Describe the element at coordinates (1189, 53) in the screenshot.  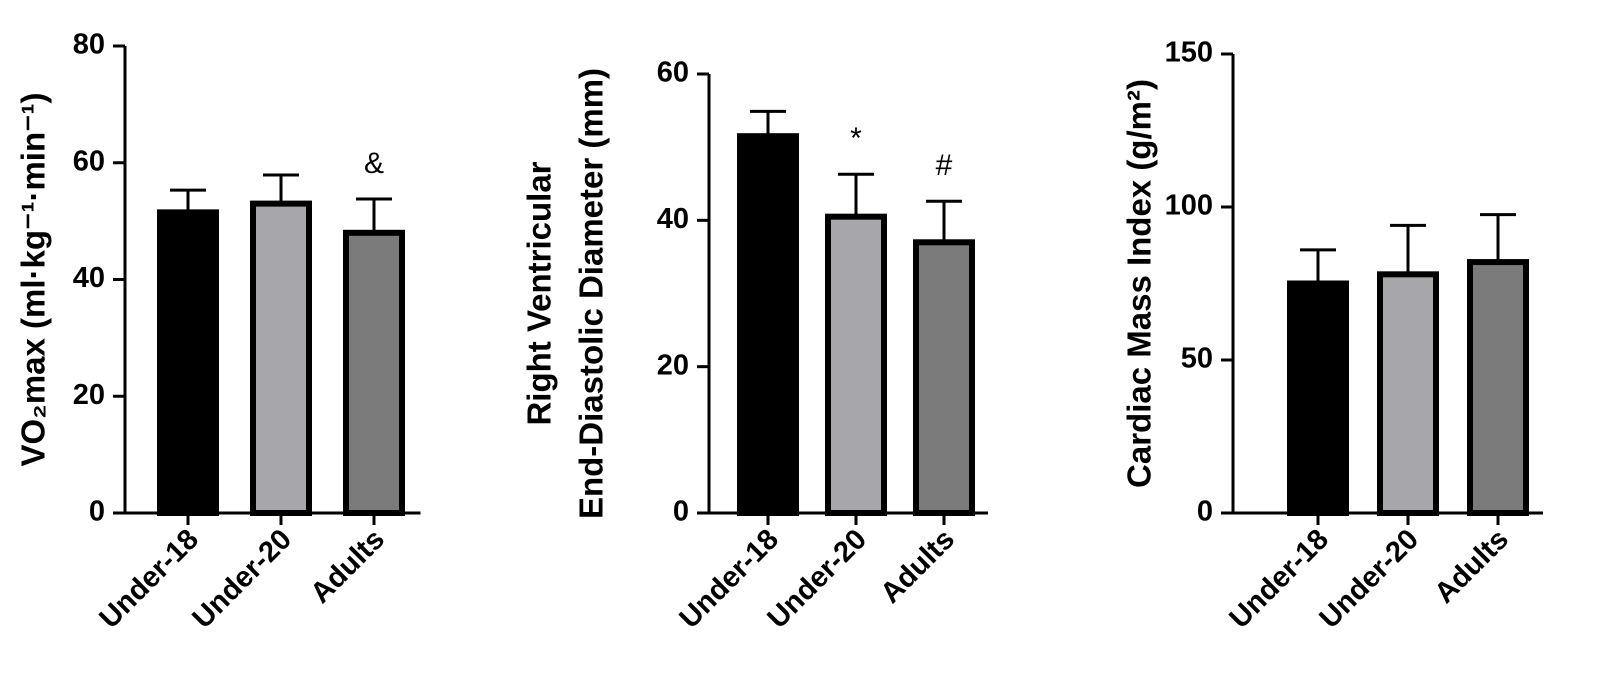
I see `y-tick-label: 150` at that location.